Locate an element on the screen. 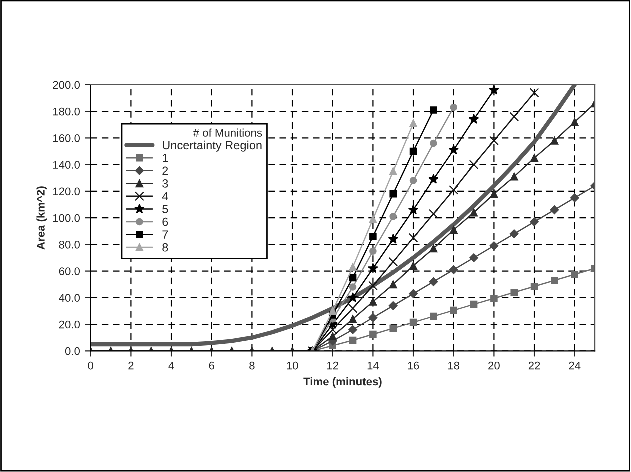  y-tick-label: 200.0 is located at coordinates (66, 85).